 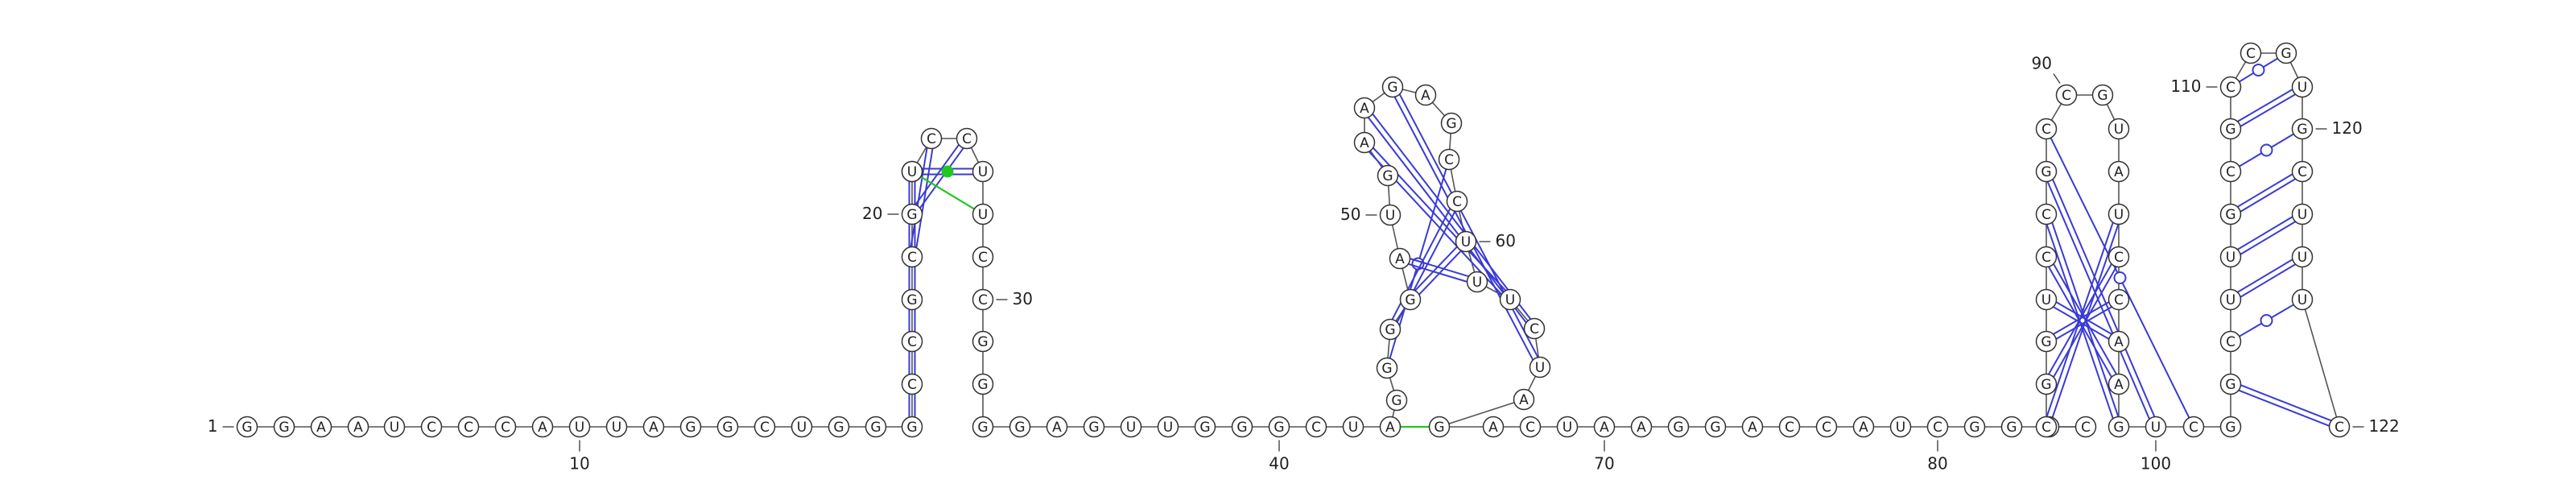 I want to click on position-number: 10, so click(x=579, y=464).